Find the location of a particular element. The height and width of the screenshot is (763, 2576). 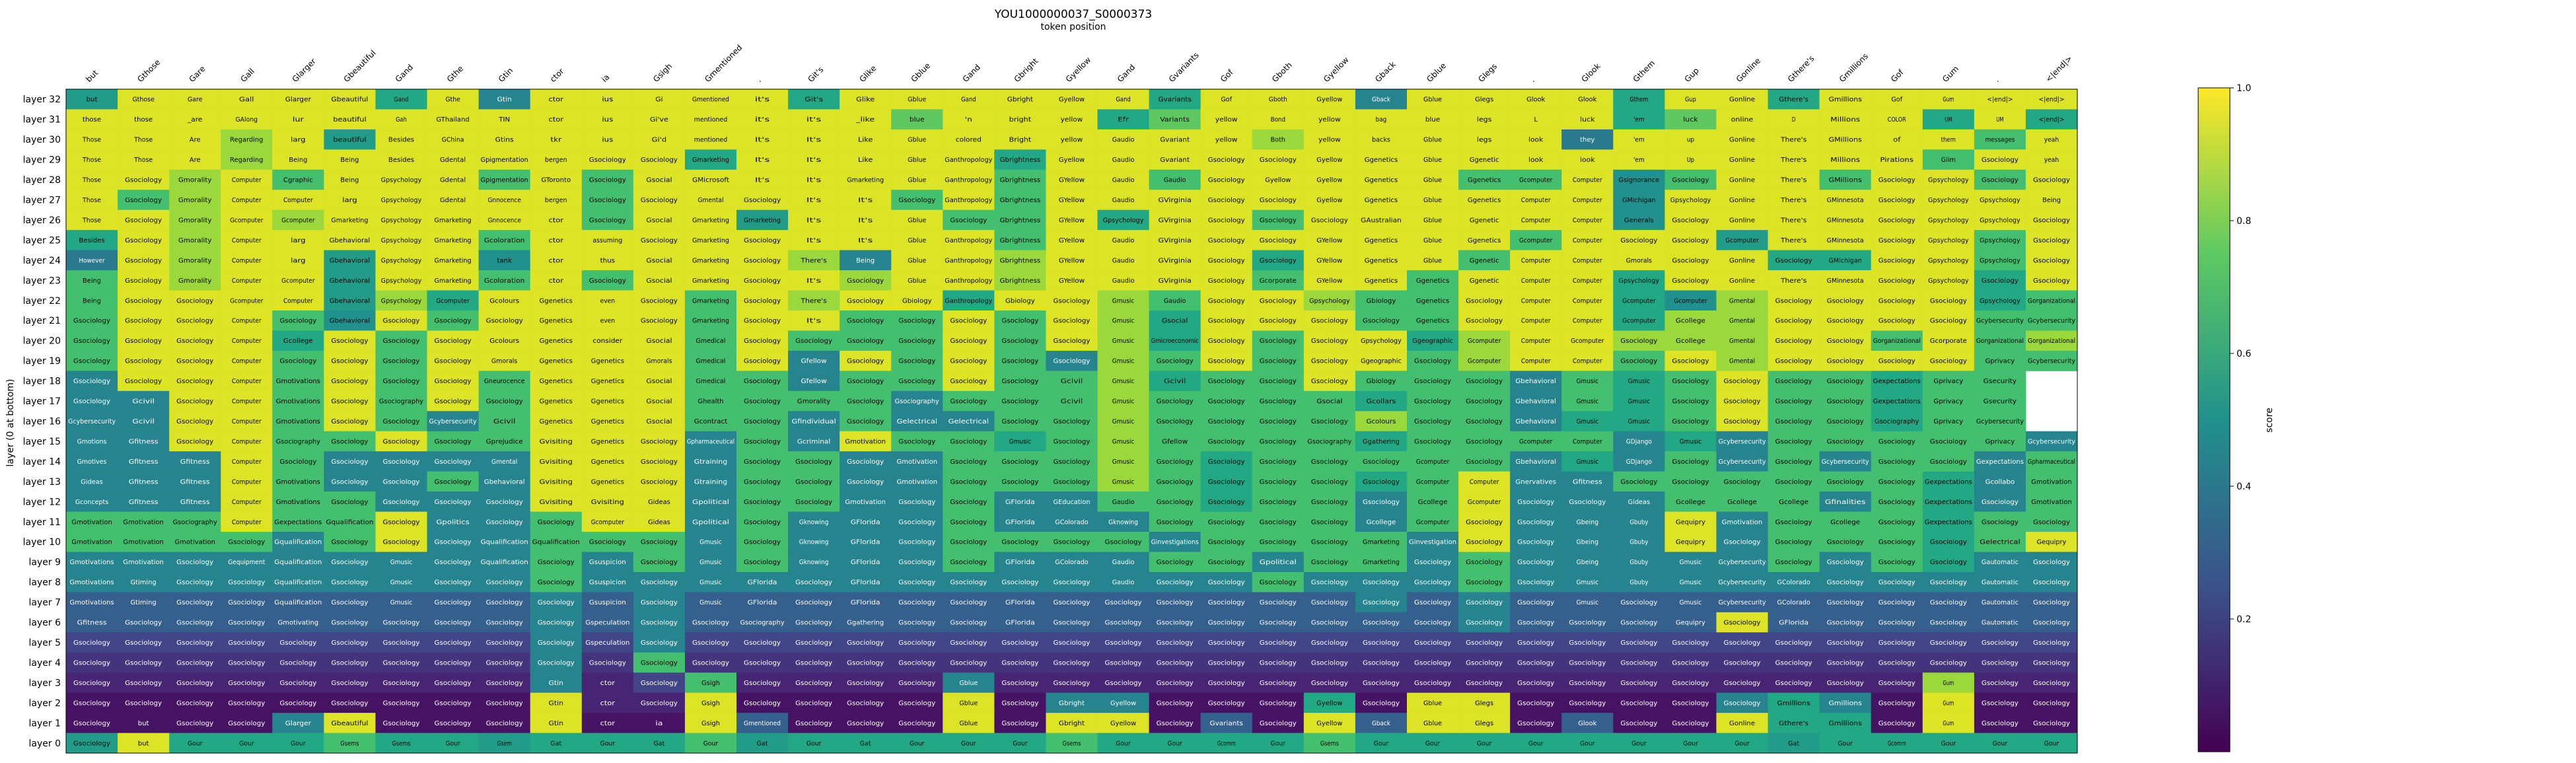

y-tick-label: layer 14 is located at coordinates (42, 462).